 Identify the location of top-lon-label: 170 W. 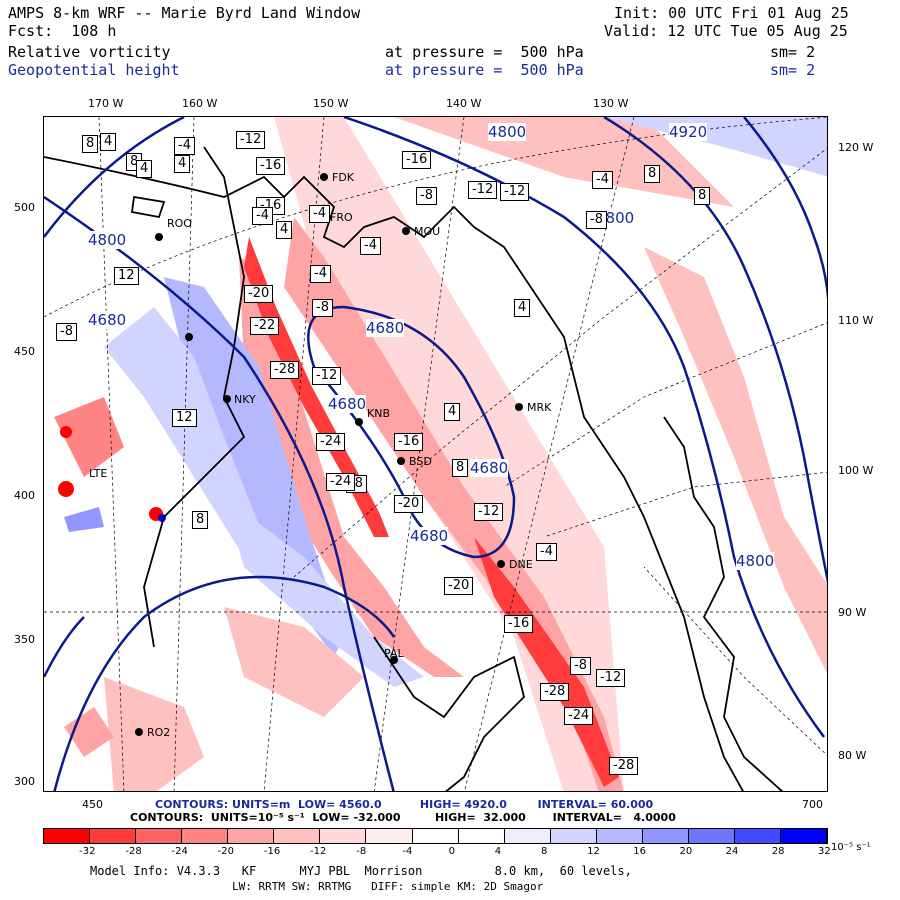
(106, 103).